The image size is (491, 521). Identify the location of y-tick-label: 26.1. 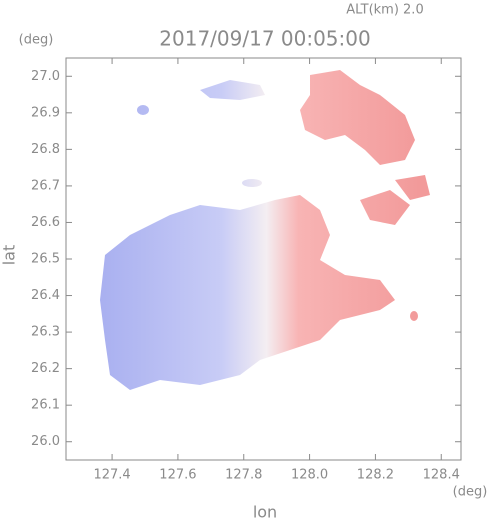
(45, 405).